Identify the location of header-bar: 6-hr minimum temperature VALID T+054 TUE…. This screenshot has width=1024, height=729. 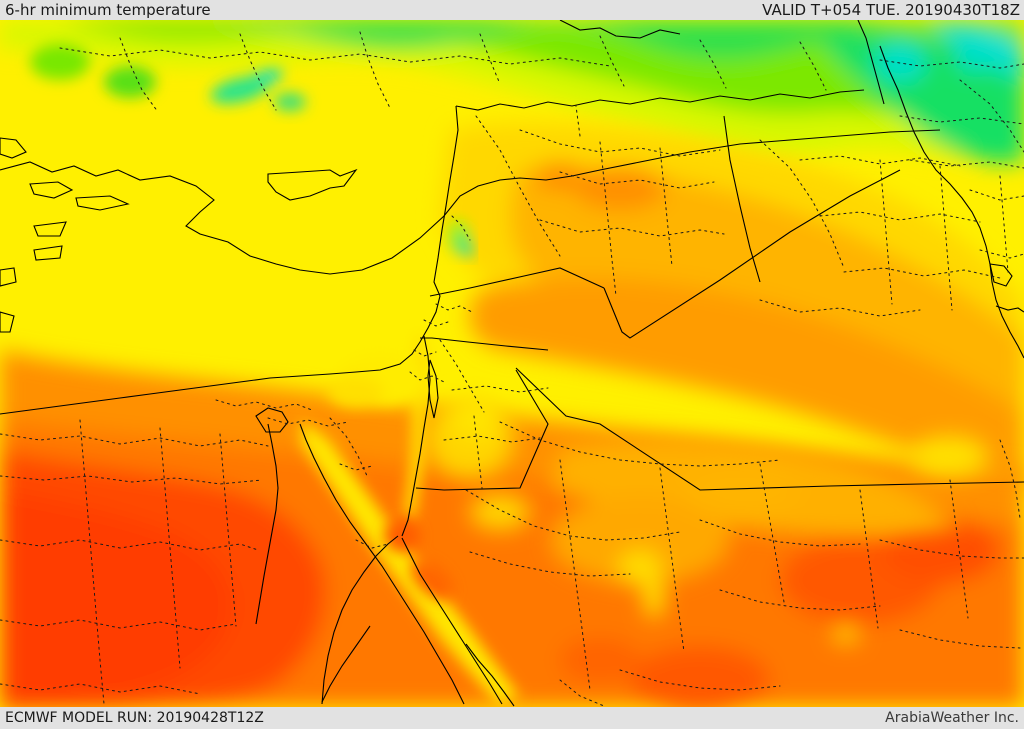
(512, 10).